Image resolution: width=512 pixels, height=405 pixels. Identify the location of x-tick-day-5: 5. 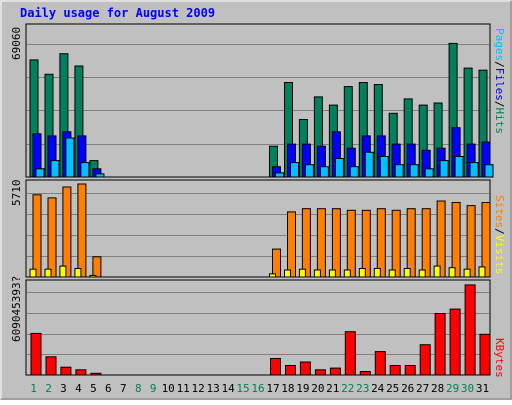
(93, 388).